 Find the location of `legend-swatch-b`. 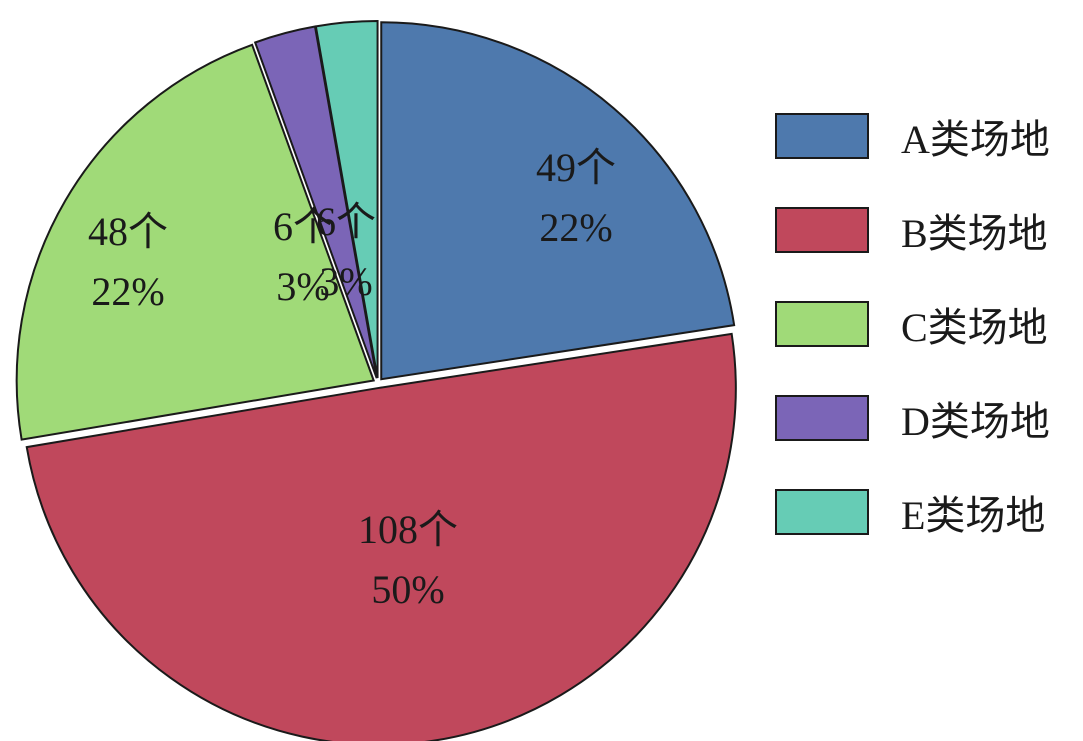

legend-swatch-b is located at coordinates (822, 230).